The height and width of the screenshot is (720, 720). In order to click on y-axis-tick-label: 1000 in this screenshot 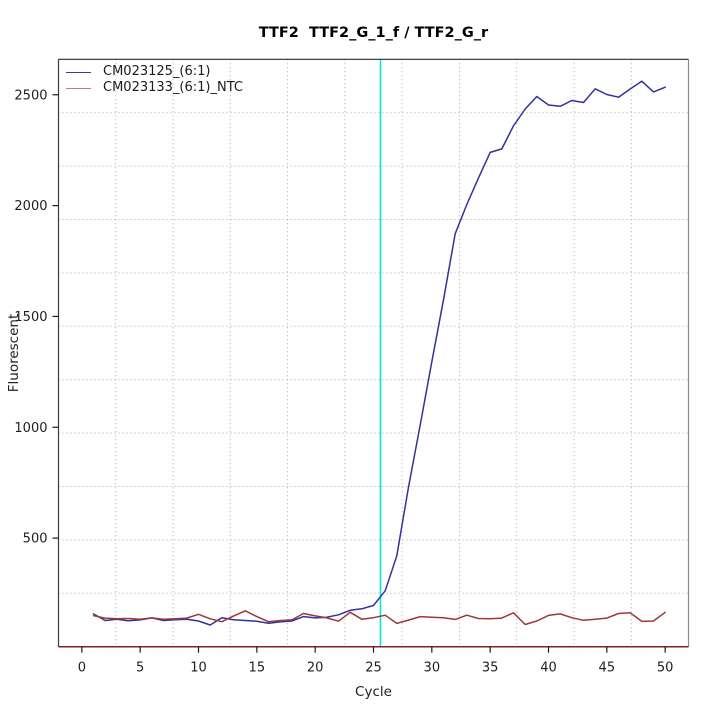, I will do `click(30, 428)`.